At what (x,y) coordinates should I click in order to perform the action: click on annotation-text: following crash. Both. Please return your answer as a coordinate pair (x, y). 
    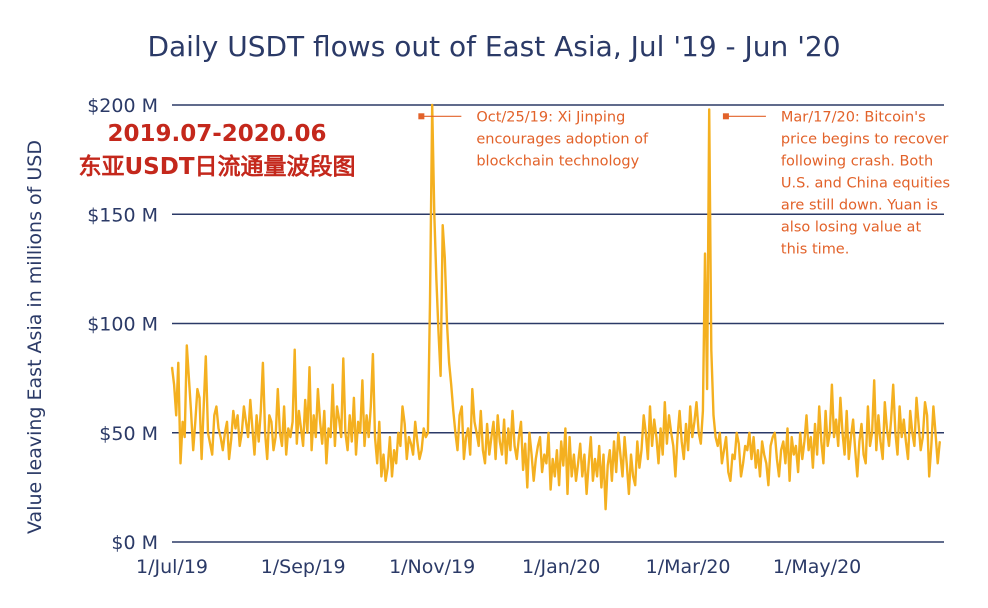
    Looking at the image, I should click on (857, 161).